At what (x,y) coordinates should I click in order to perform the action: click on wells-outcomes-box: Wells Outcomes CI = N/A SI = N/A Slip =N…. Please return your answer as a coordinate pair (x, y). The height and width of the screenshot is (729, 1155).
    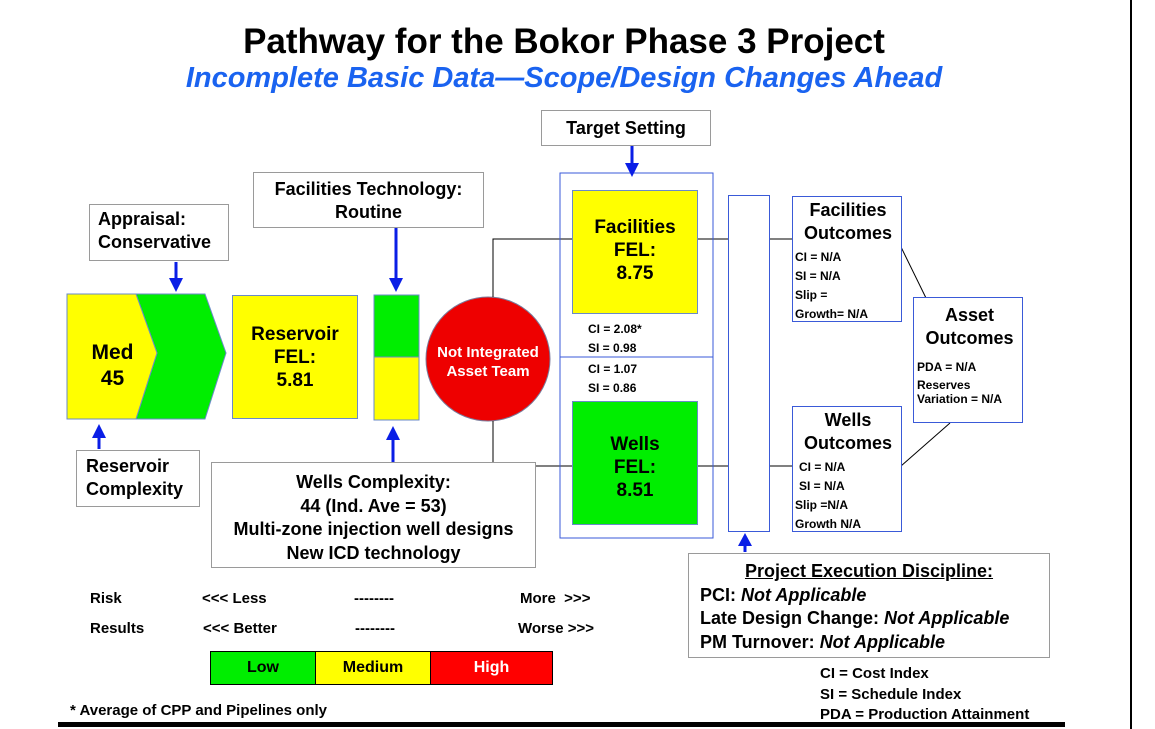
    Looking at the image, I should click on (847, 469).